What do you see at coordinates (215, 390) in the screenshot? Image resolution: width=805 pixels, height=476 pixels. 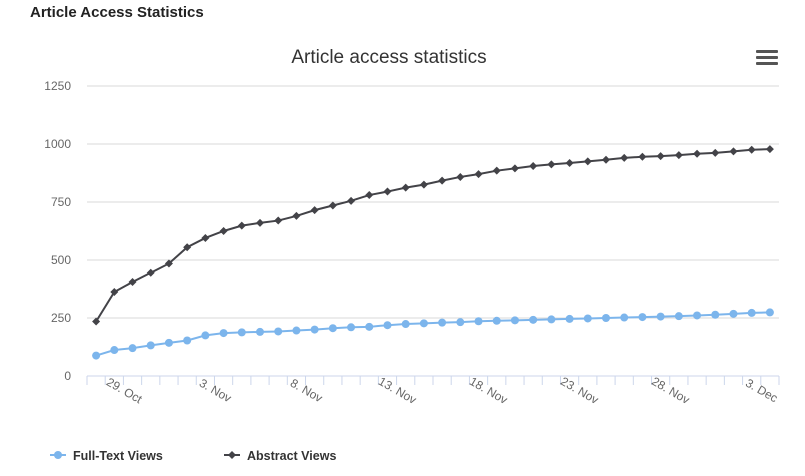 I see `x-tick-label: 3. Nov` at bounding box center [215, 390].